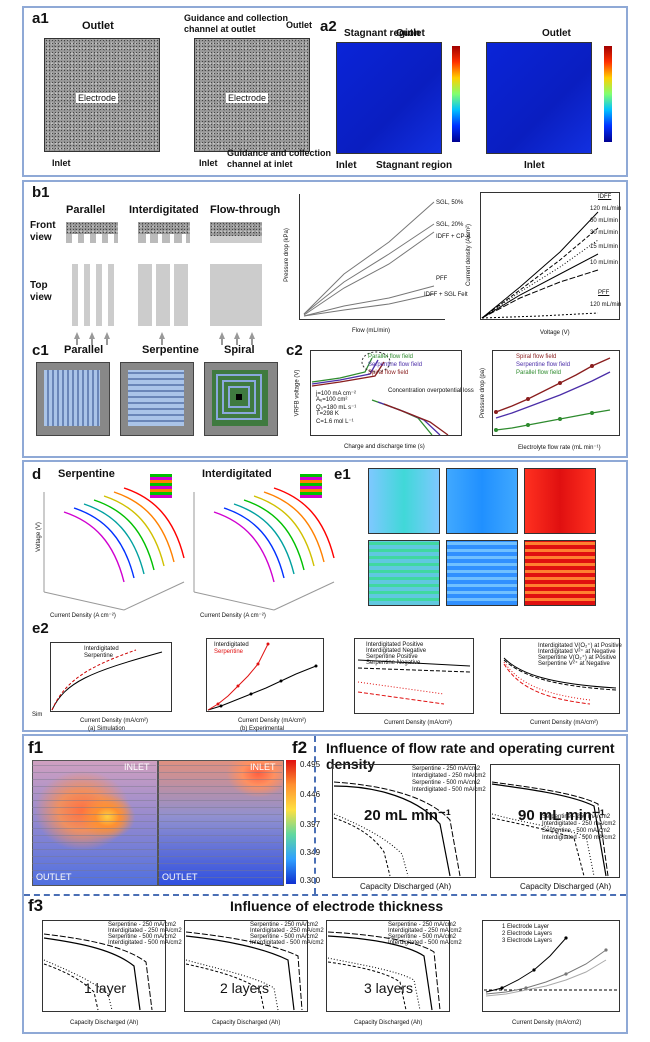 The image size is (650, 1042). I want to click on f3-c2-legend-1: Serpentine - 250 mA/cm2, so click(284, 925).